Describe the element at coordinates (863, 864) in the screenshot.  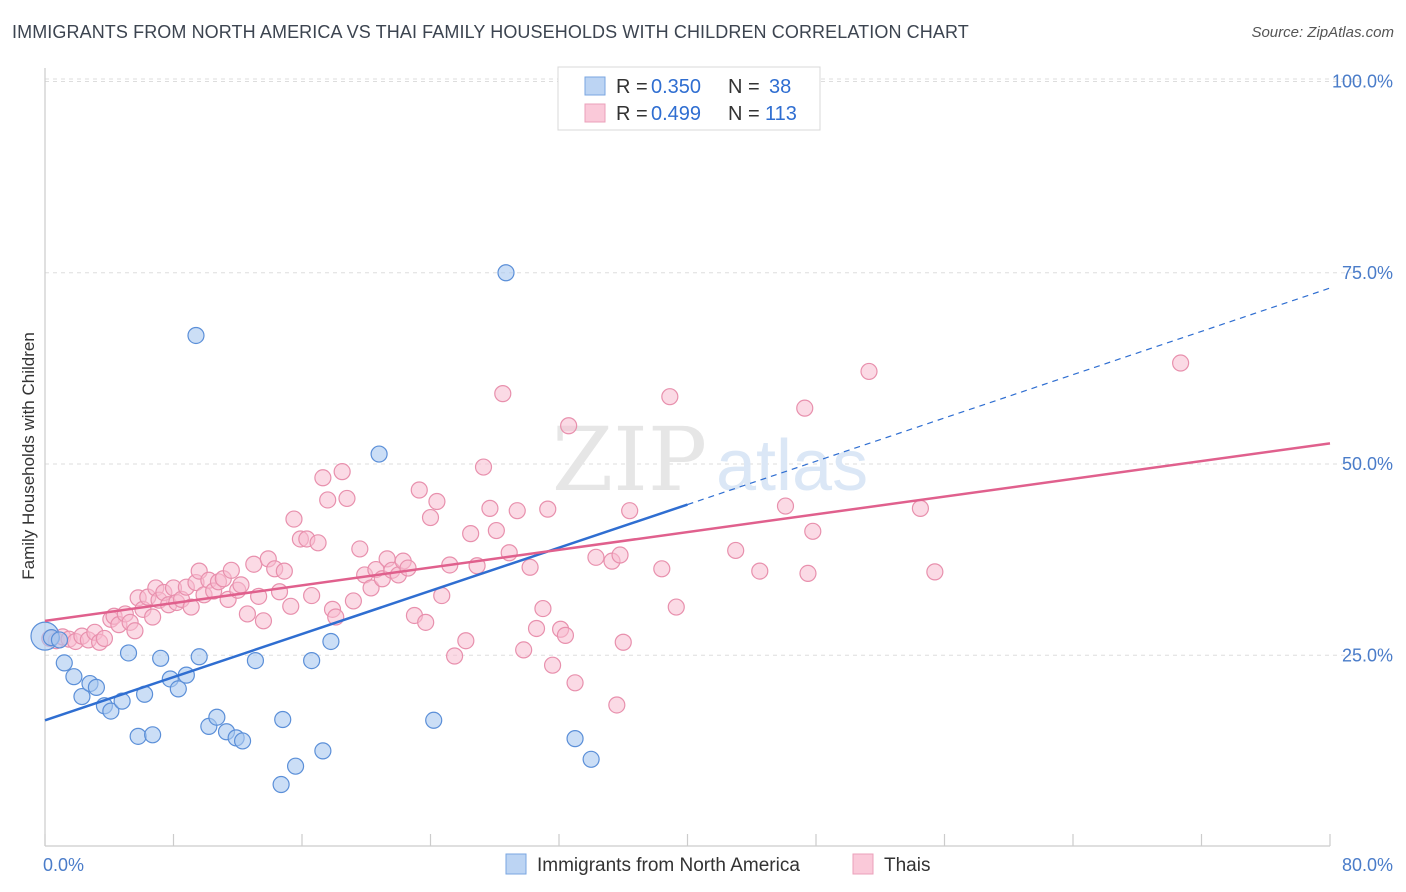
I see `bottom-legend-swatch-pink` at that location.